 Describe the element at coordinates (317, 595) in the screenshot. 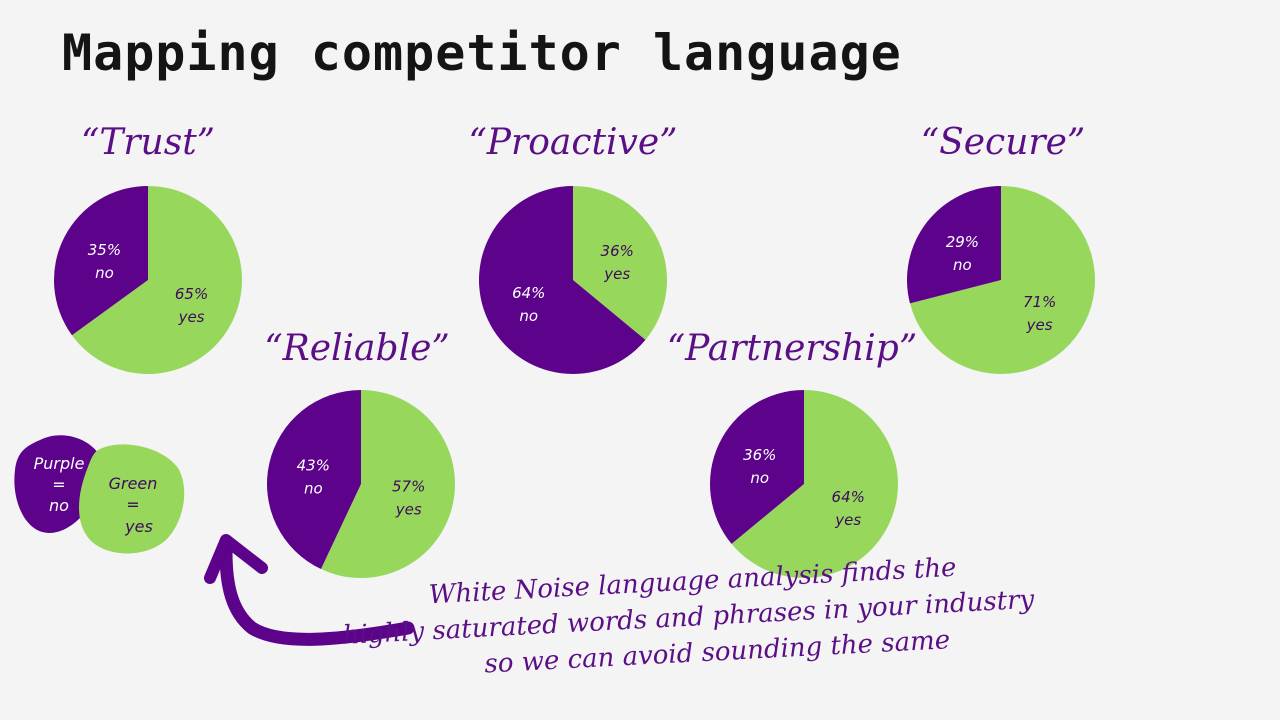

I see `curved-arrow-icon` at that location.